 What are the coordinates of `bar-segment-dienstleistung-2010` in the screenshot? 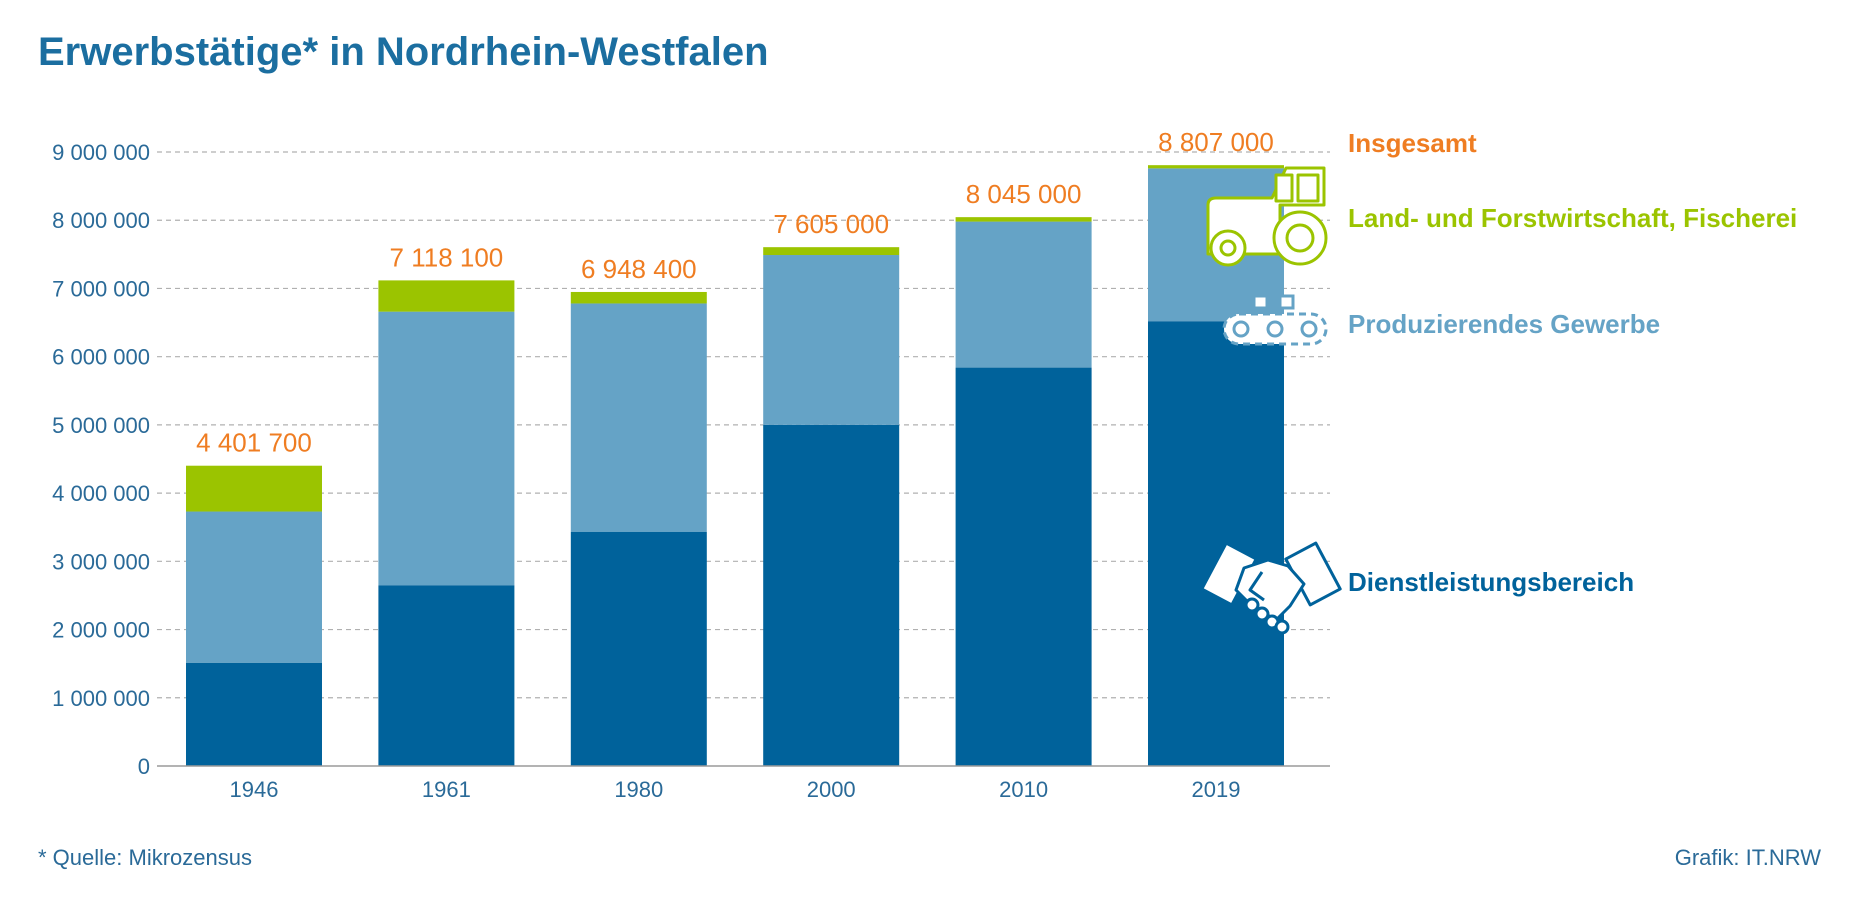 It's located at (1023, 566).